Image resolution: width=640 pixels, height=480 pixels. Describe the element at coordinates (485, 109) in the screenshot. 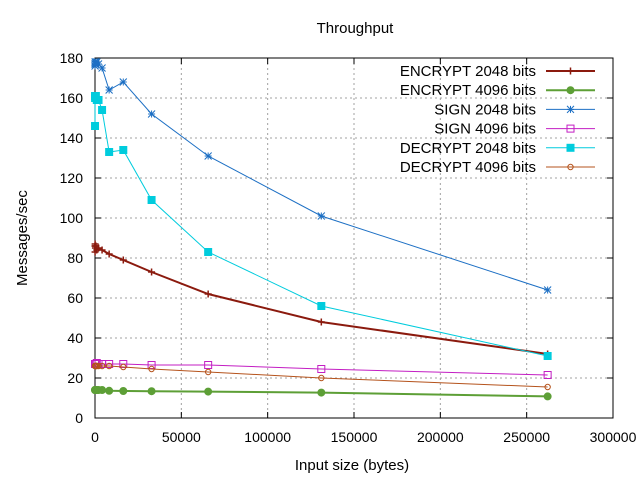

I see `legend-label: SIGN 2048 bits` at that location.